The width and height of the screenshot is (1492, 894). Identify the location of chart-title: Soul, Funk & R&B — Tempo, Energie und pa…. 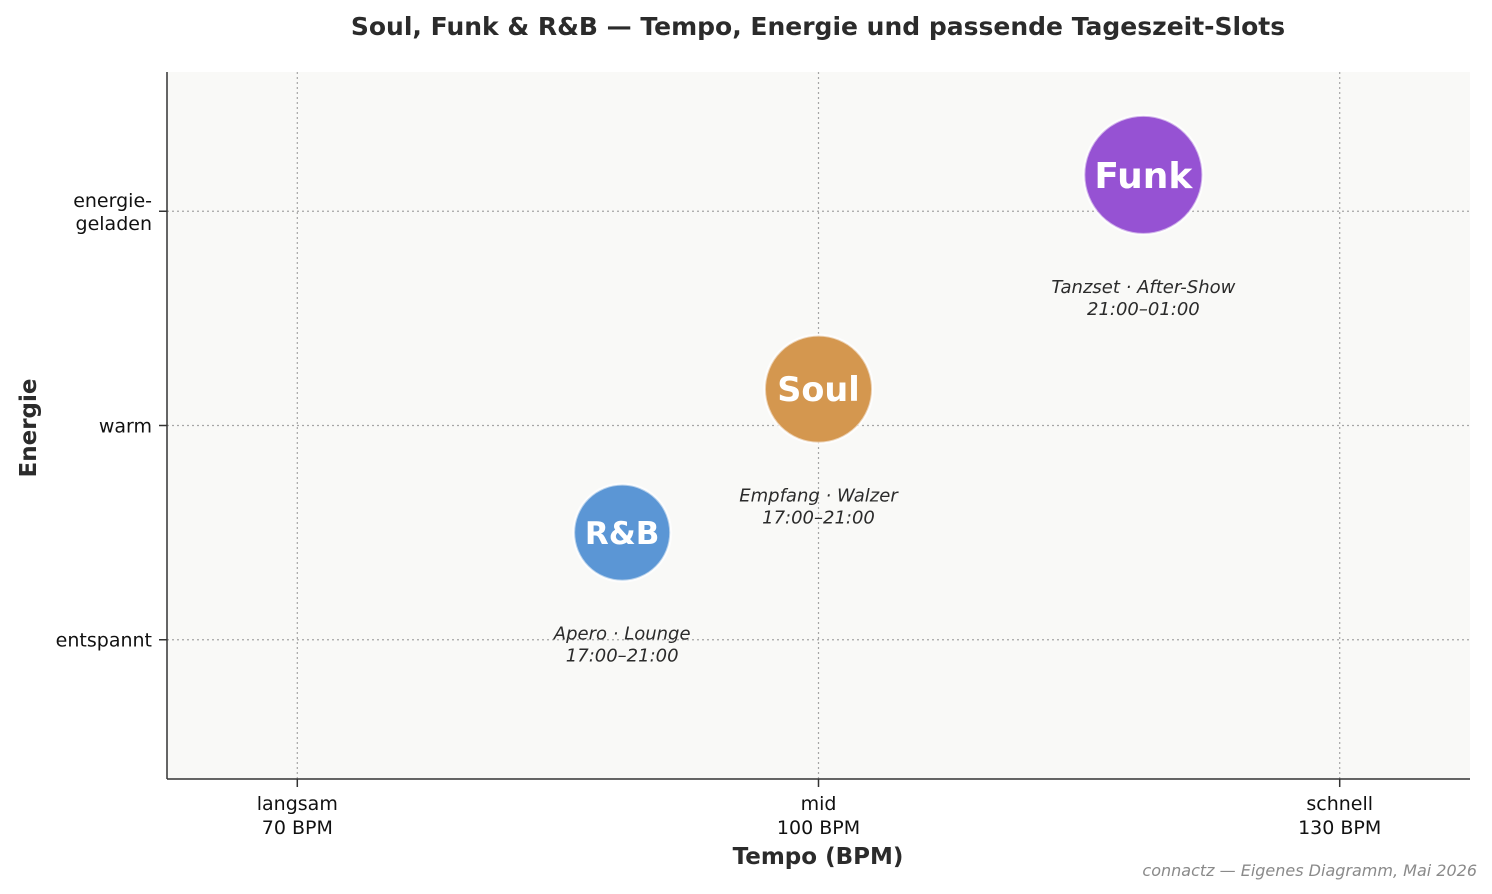
(818, 26).